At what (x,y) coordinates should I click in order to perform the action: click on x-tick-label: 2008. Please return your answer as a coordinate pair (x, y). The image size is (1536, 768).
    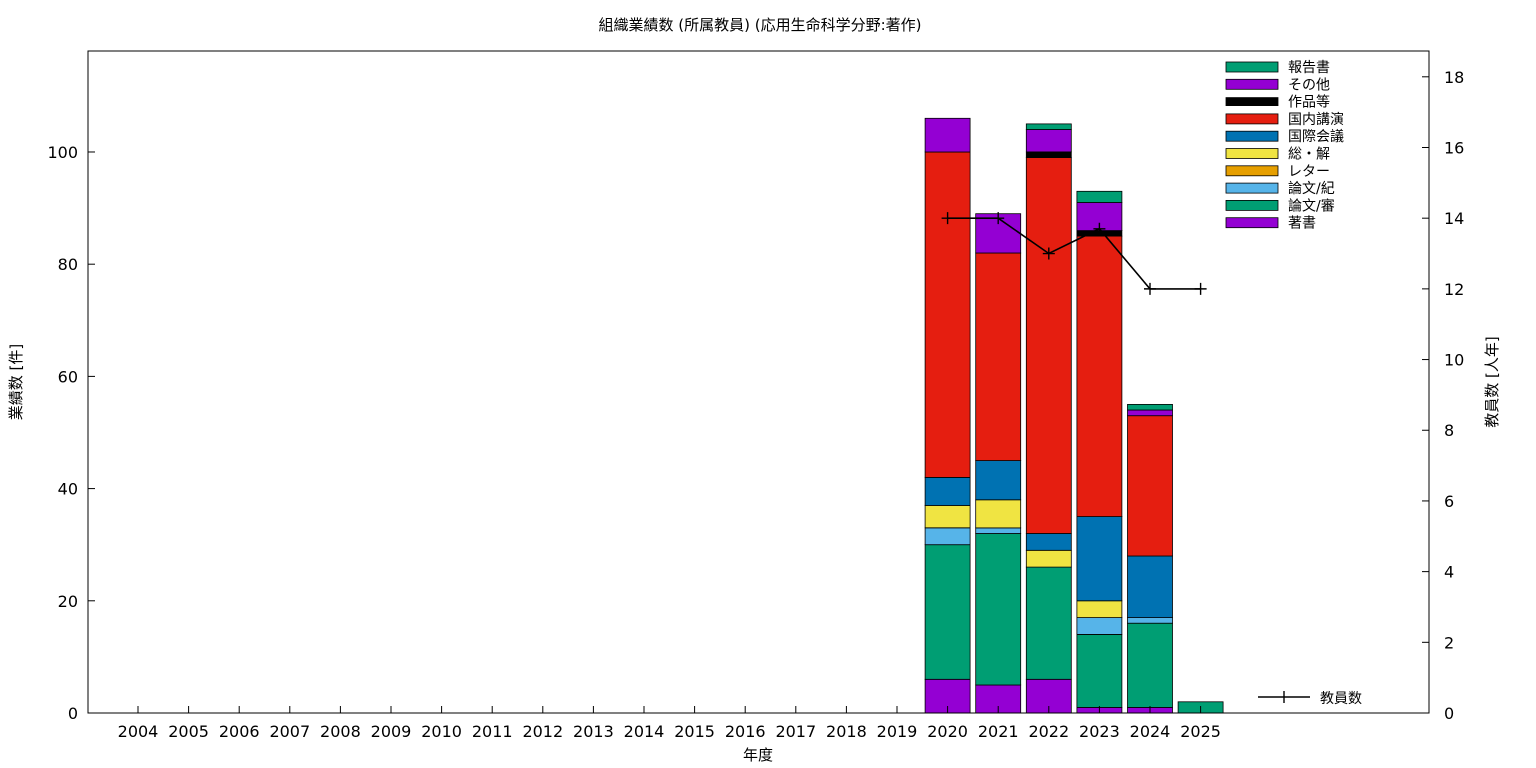
    Looking at the image, I should click on (340, 731).